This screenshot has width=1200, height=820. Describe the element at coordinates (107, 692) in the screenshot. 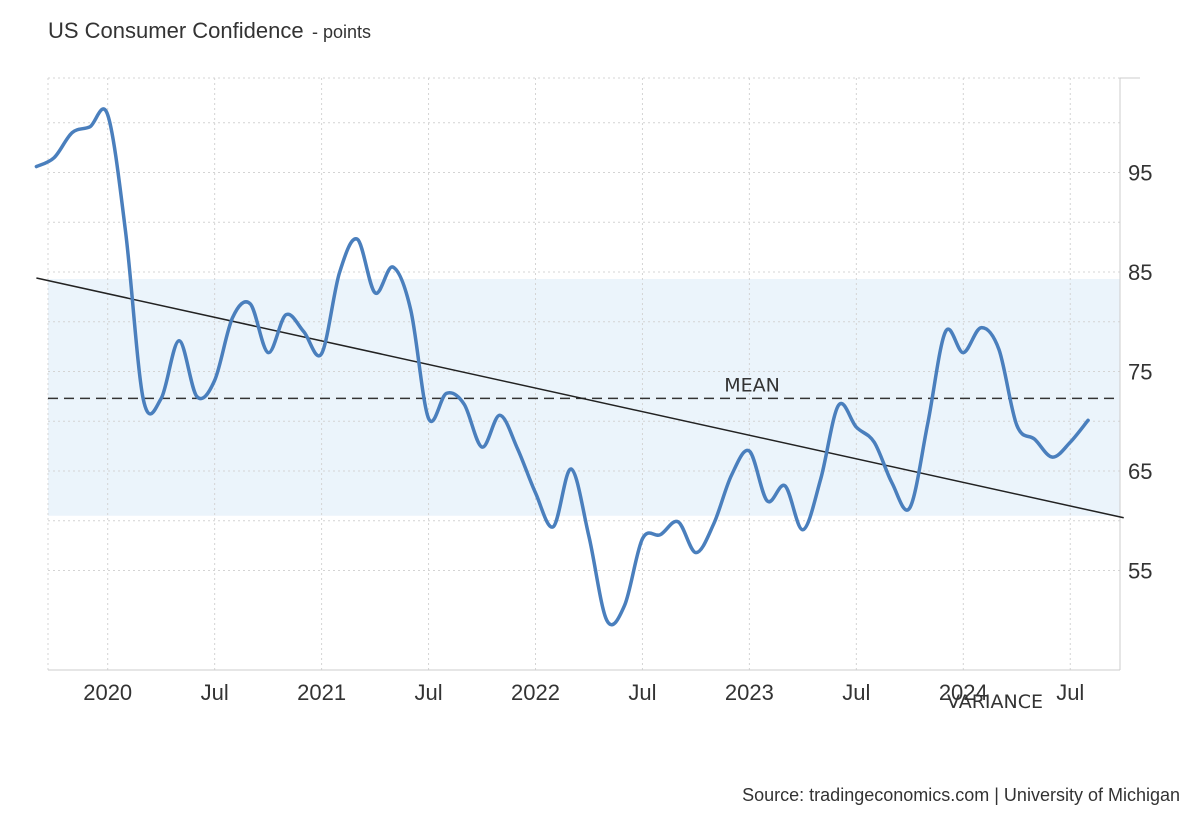

I see `x-tick-label-2020-01: 2020` at that location.